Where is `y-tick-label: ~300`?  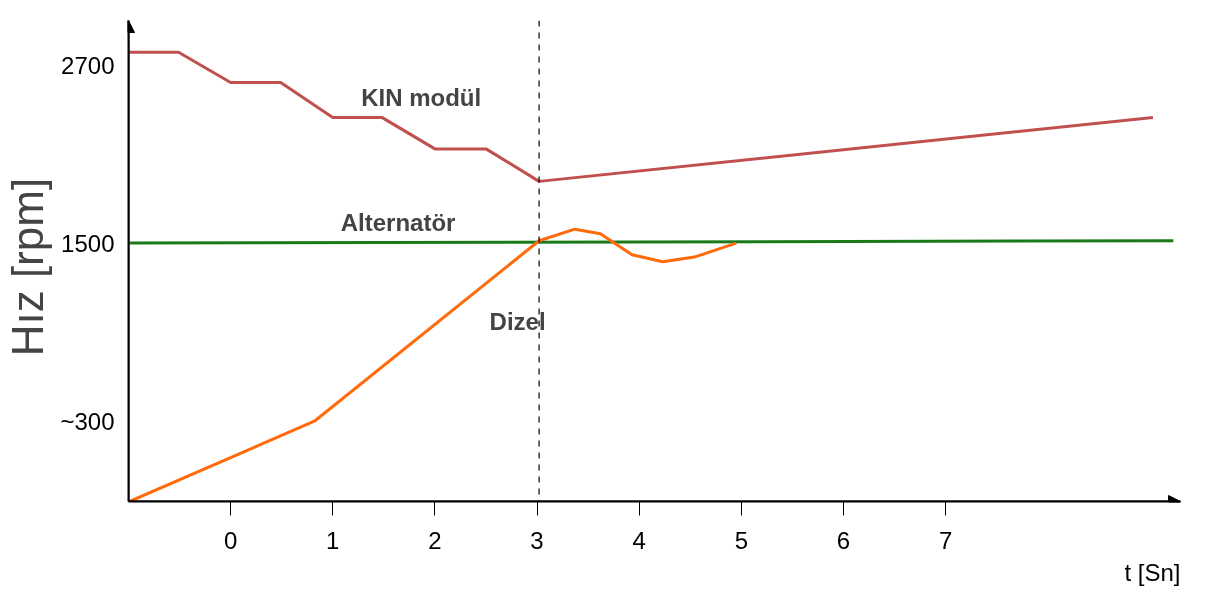 y-tick-label: ~300 is located at coordinates (87, 421).